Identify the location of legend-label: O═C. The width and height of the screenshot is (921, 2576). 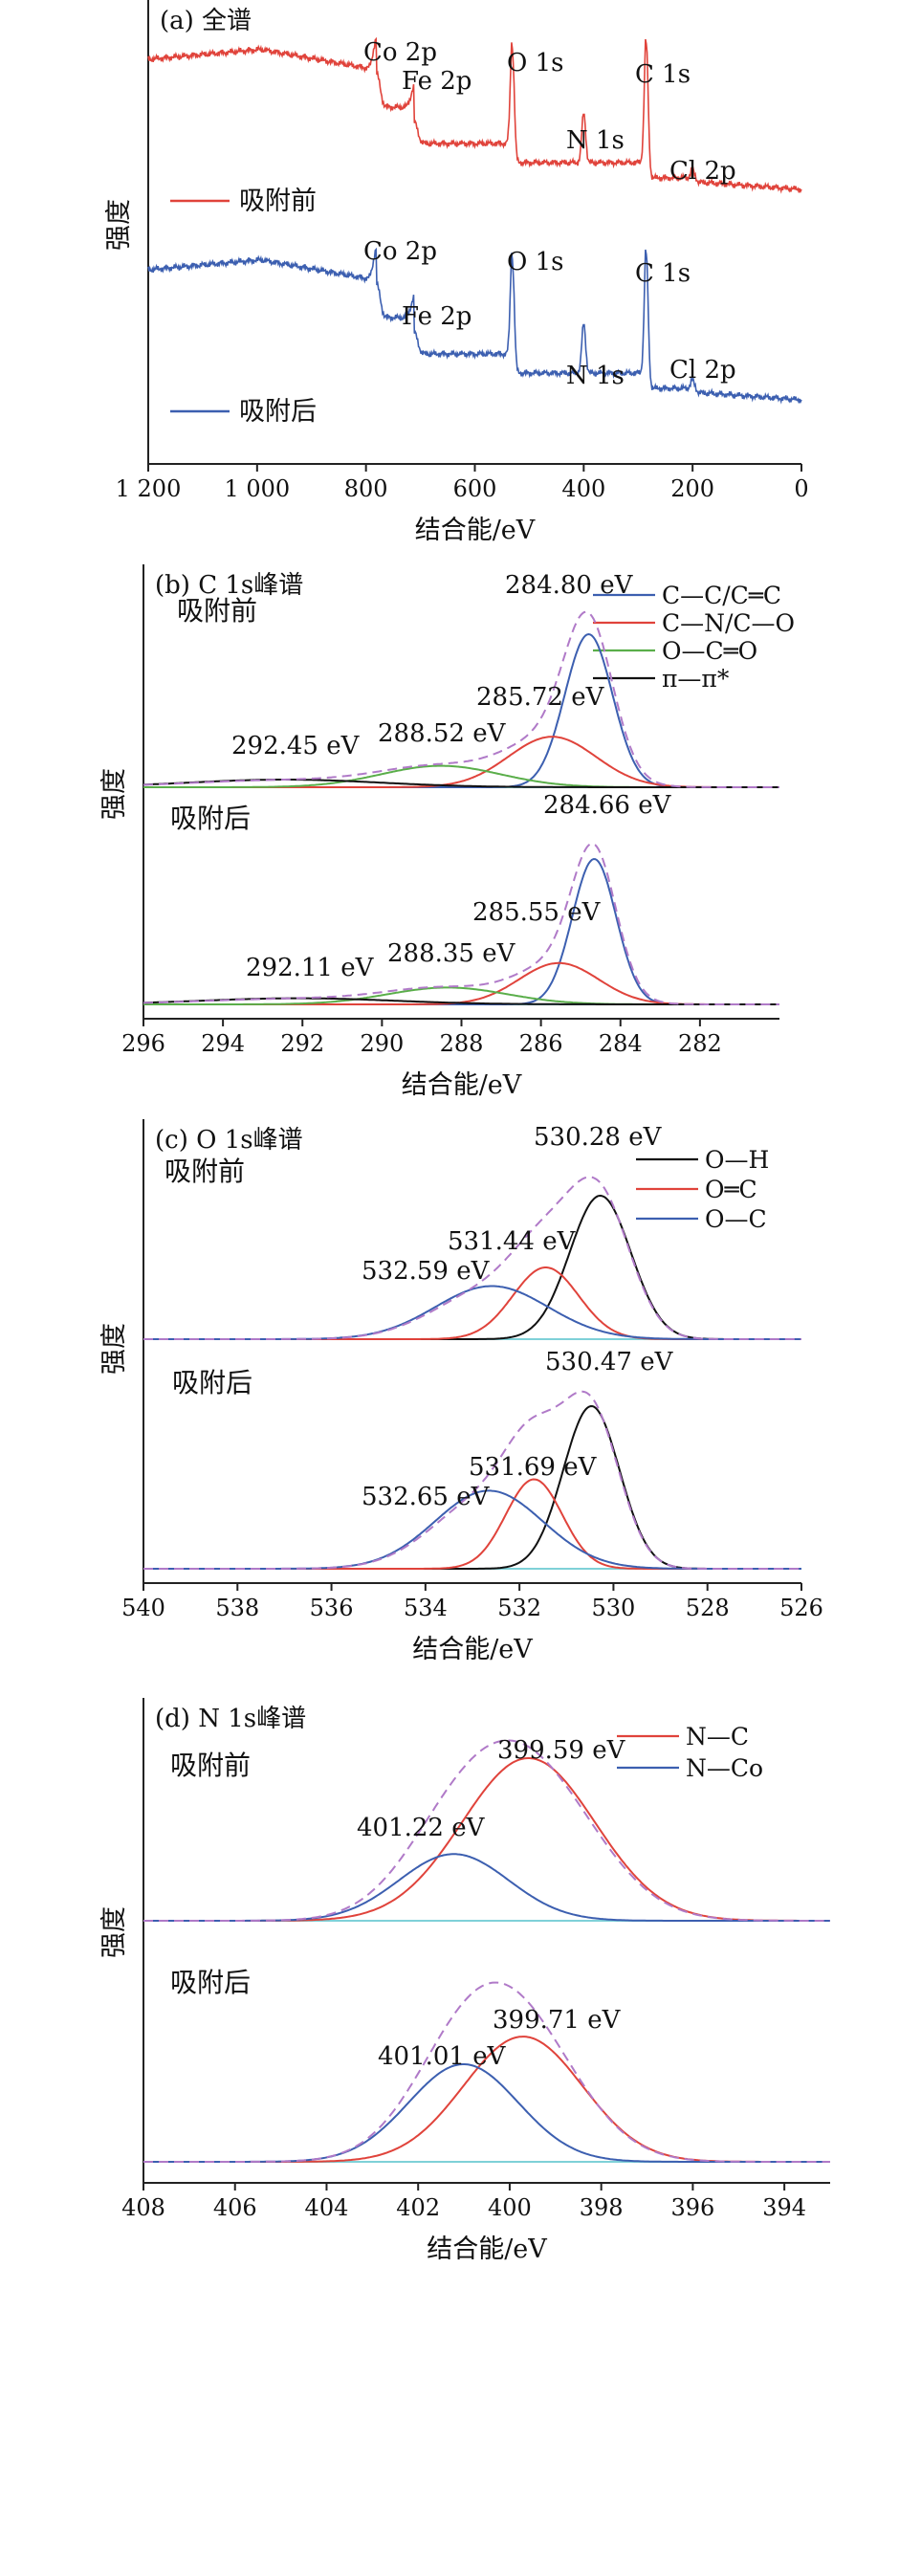
(731, 1189).